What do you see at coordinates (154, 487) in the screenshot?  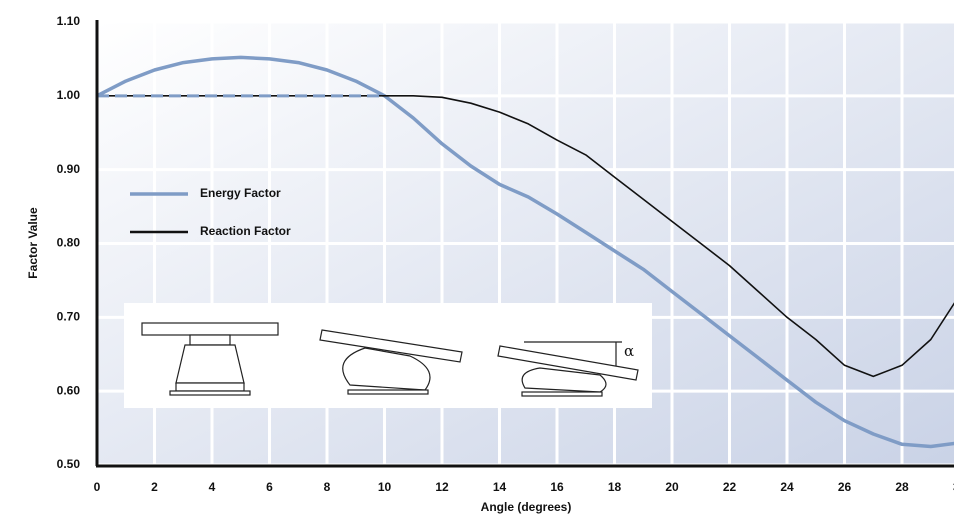 I see `x-tick-label: 2` at bounding box center [154, 487].